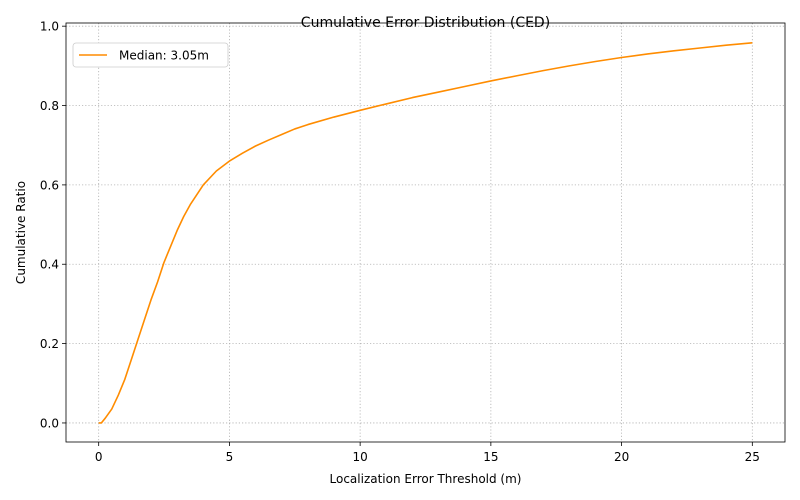 The width and height of the screenshot is (800, 500). Describe the element at coordinates (164, 56) in the screenshot. I see `legend-entry-label: Median: 3.05m` at that location.